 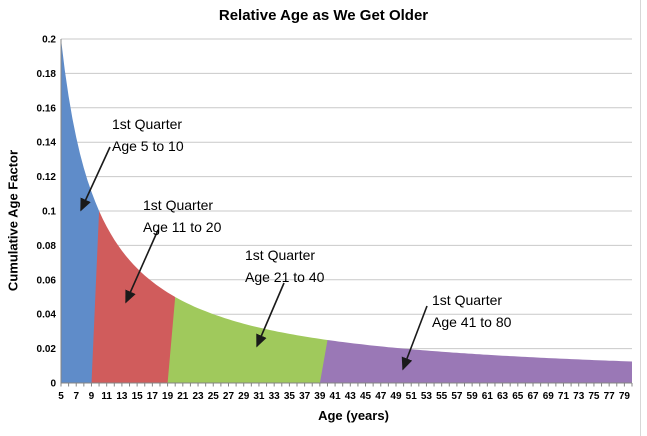 I want to click on y-tick-label: 0.12, so click(x=47, y=177).